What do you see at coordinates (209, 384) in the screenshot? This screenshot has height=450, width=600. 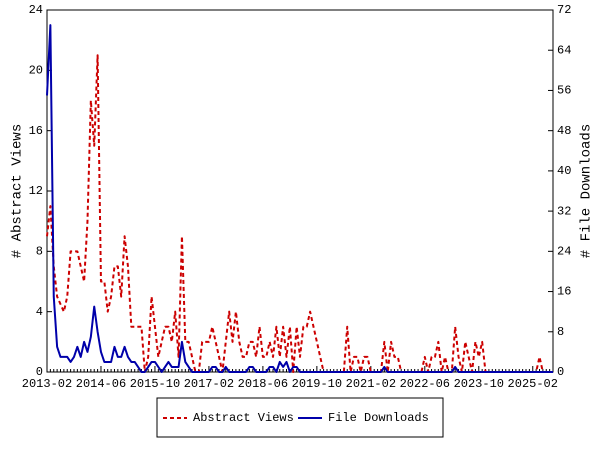 I see `x-tick-label: 2017-02` at bounding box center [209, 384].